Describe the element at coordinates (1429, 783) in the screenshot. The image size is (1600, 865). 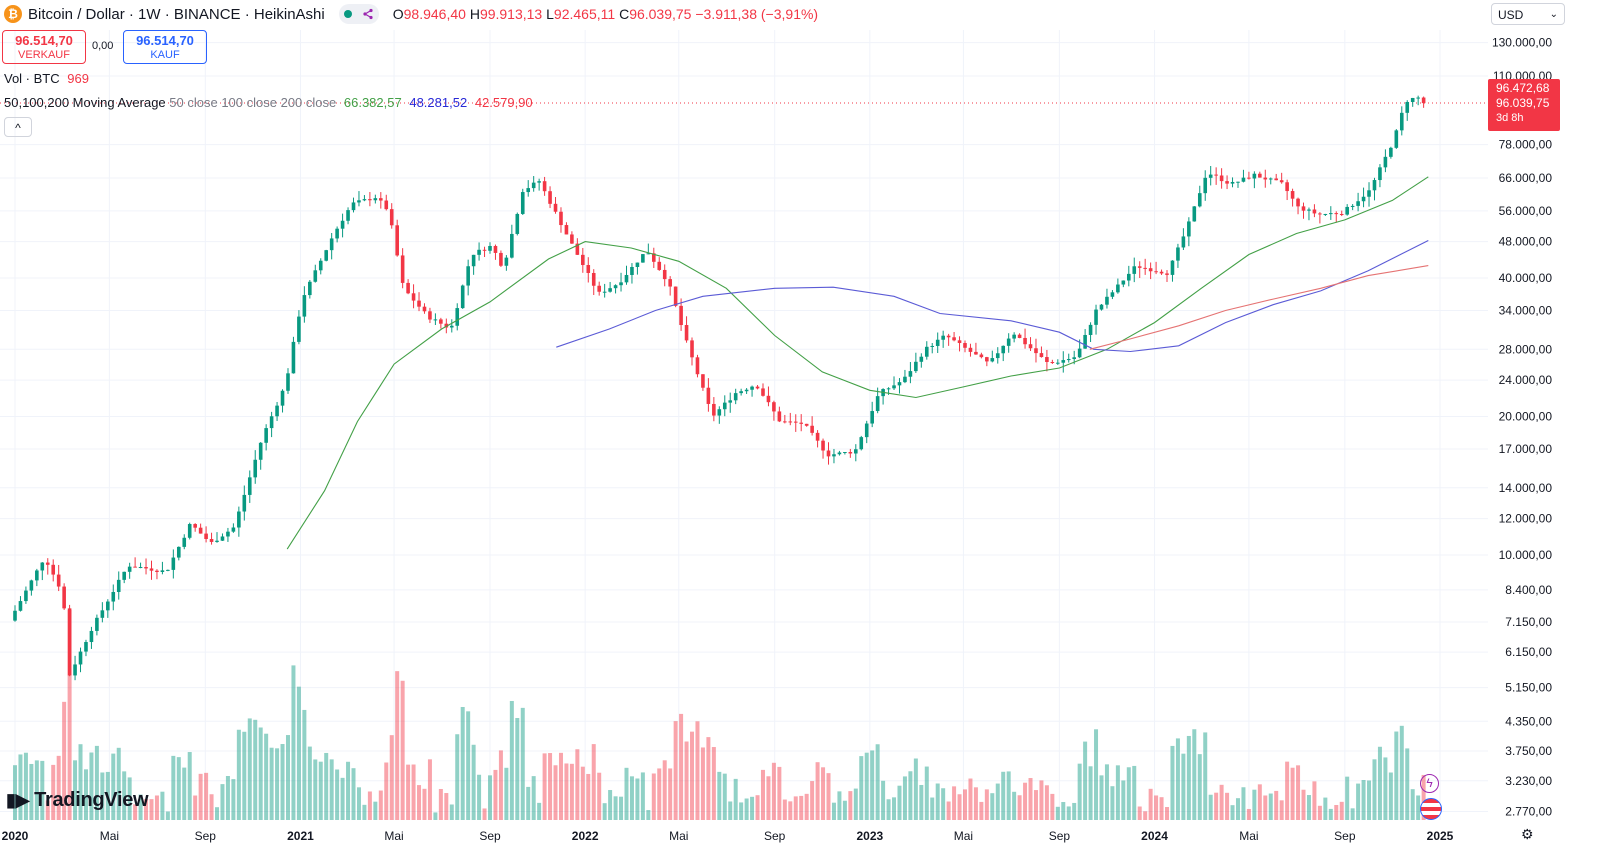
I see `lightning-icon: ϟ` at that location.